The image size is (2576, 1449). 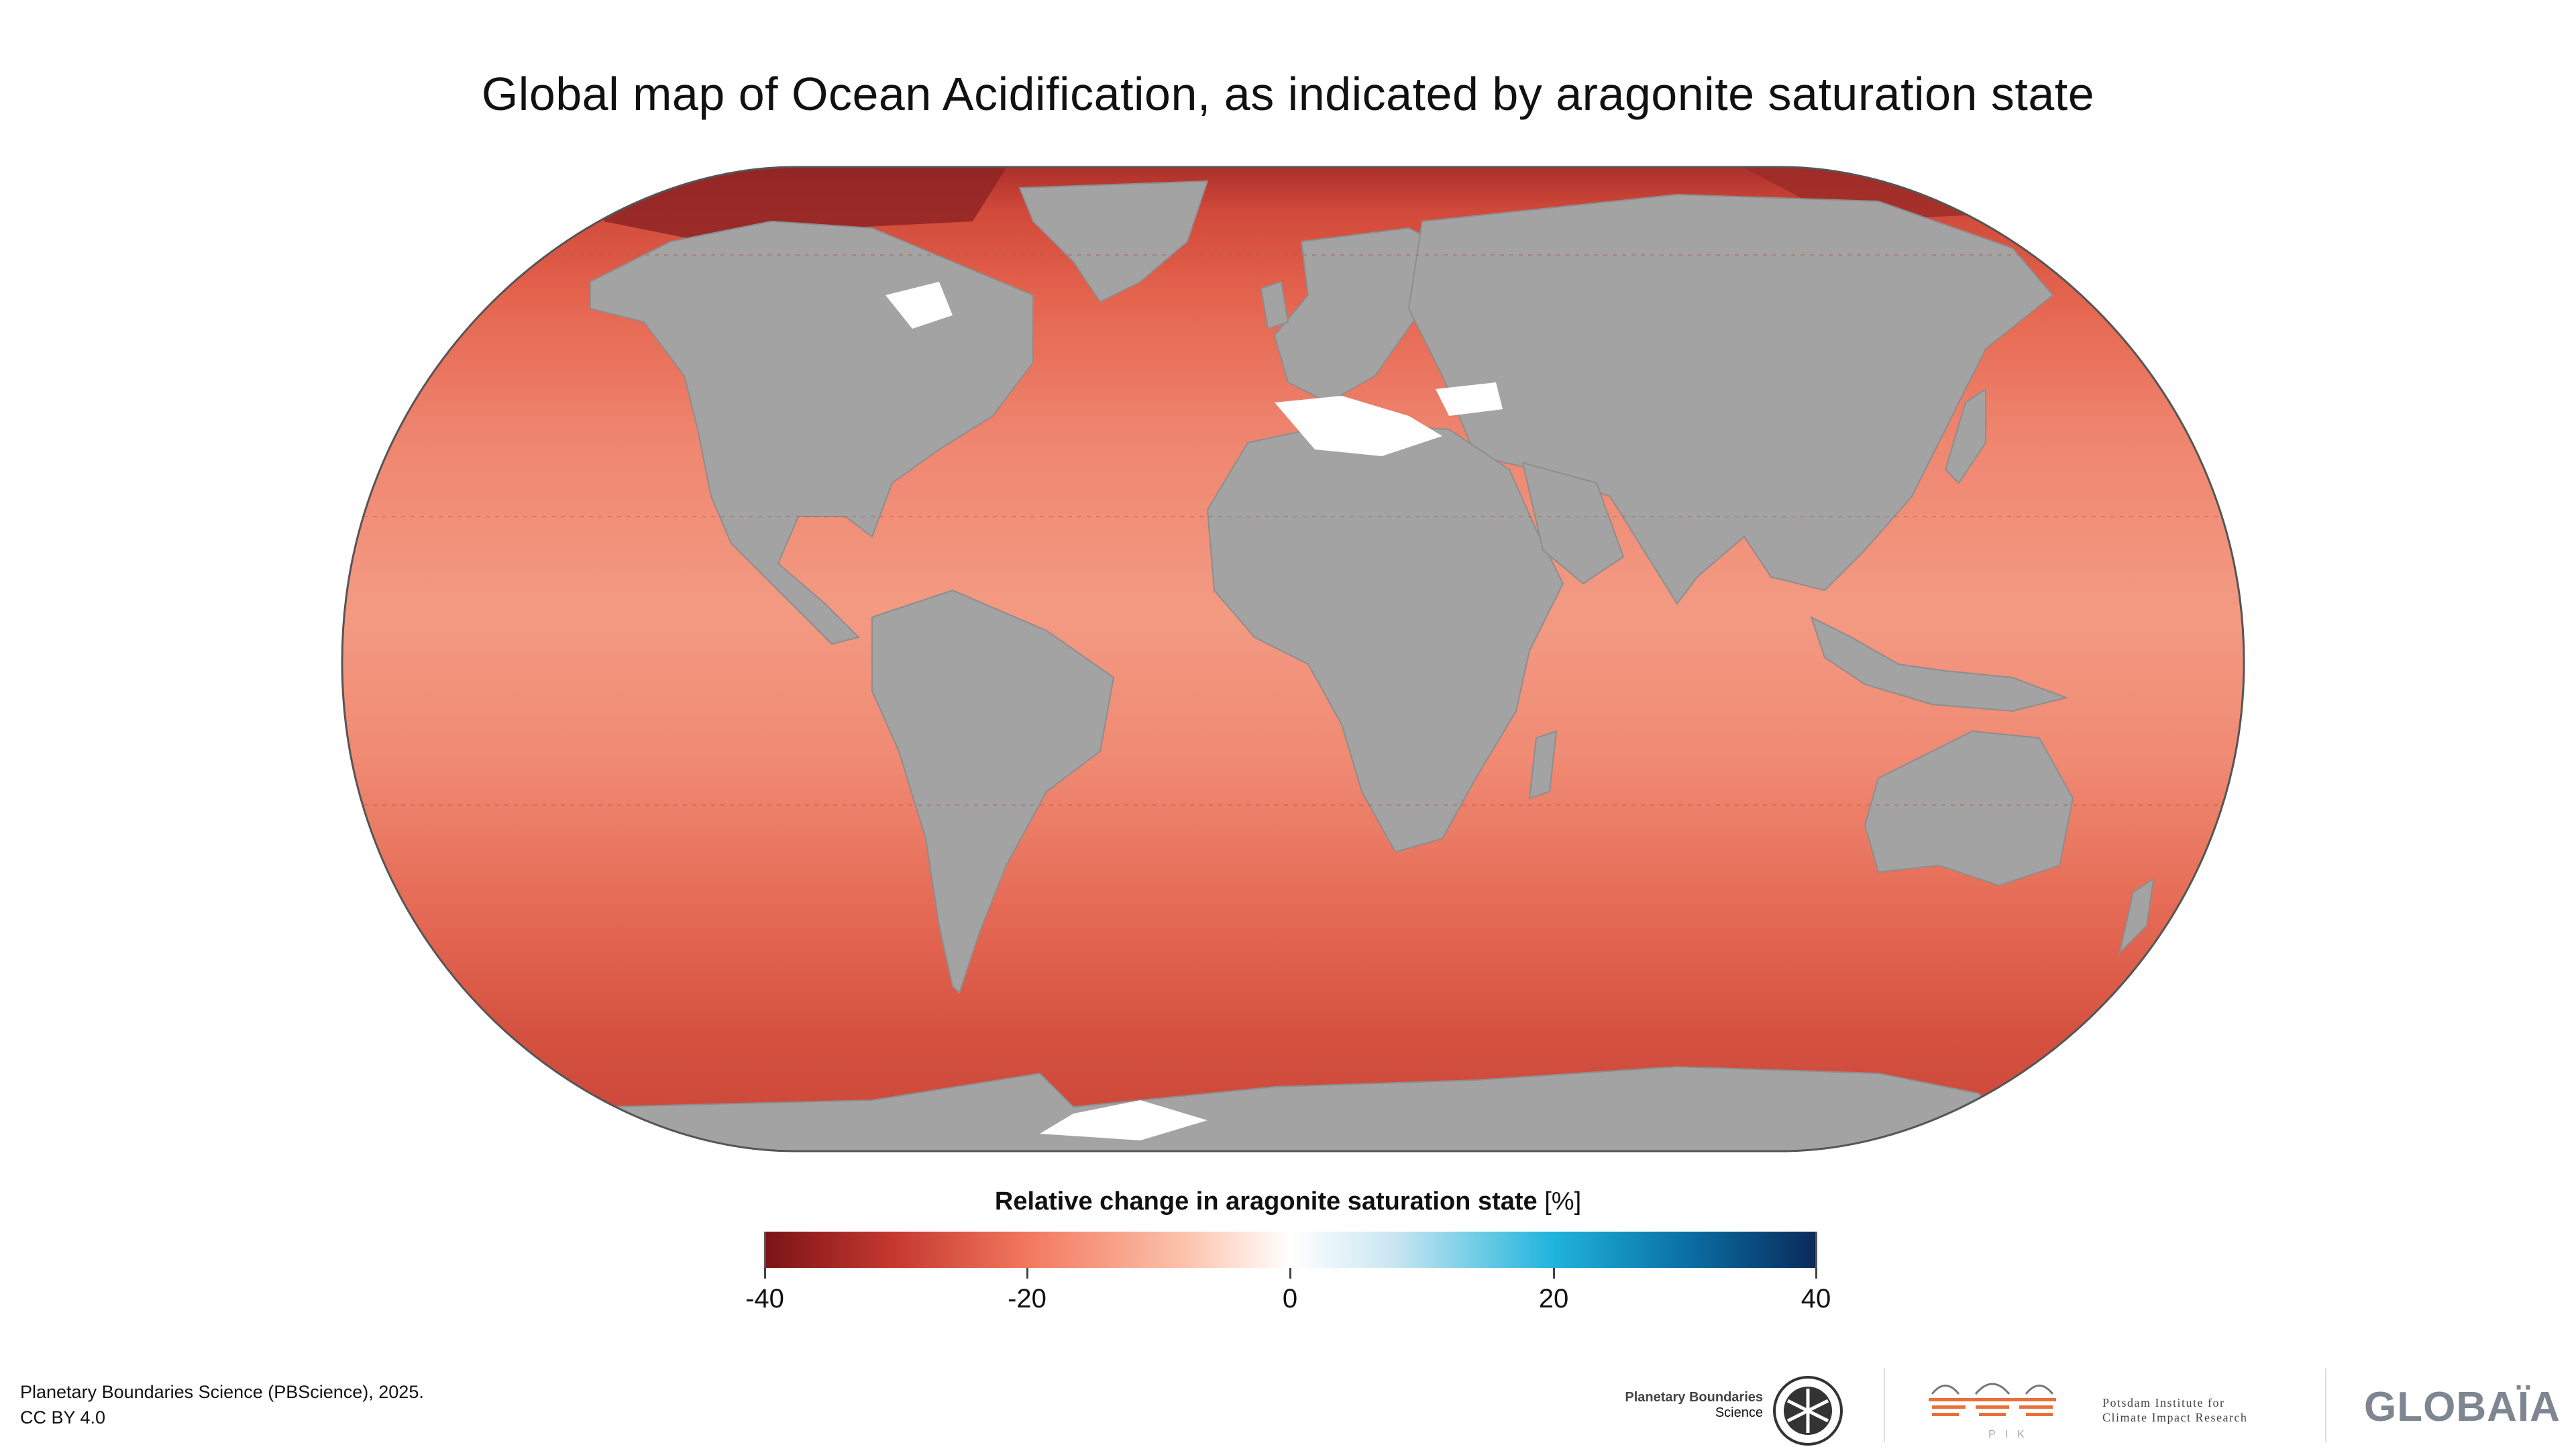 I want to click on greenland, so click(x=1113, y=241).